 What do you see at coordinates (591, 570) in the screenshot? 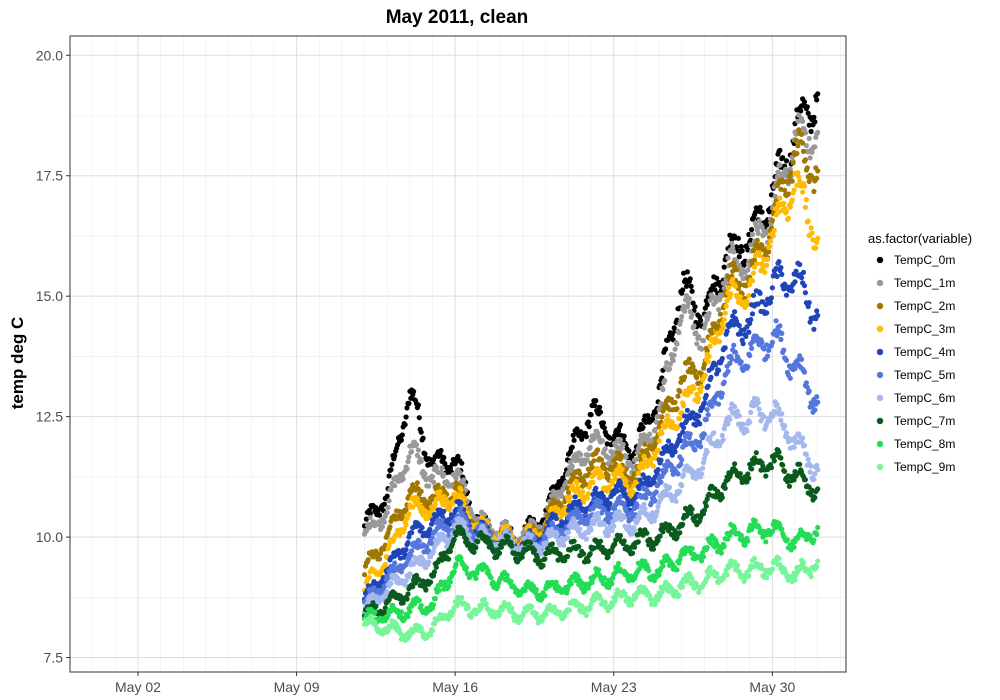
I see `series-TempC_8m` at bounding box center [591, 570].